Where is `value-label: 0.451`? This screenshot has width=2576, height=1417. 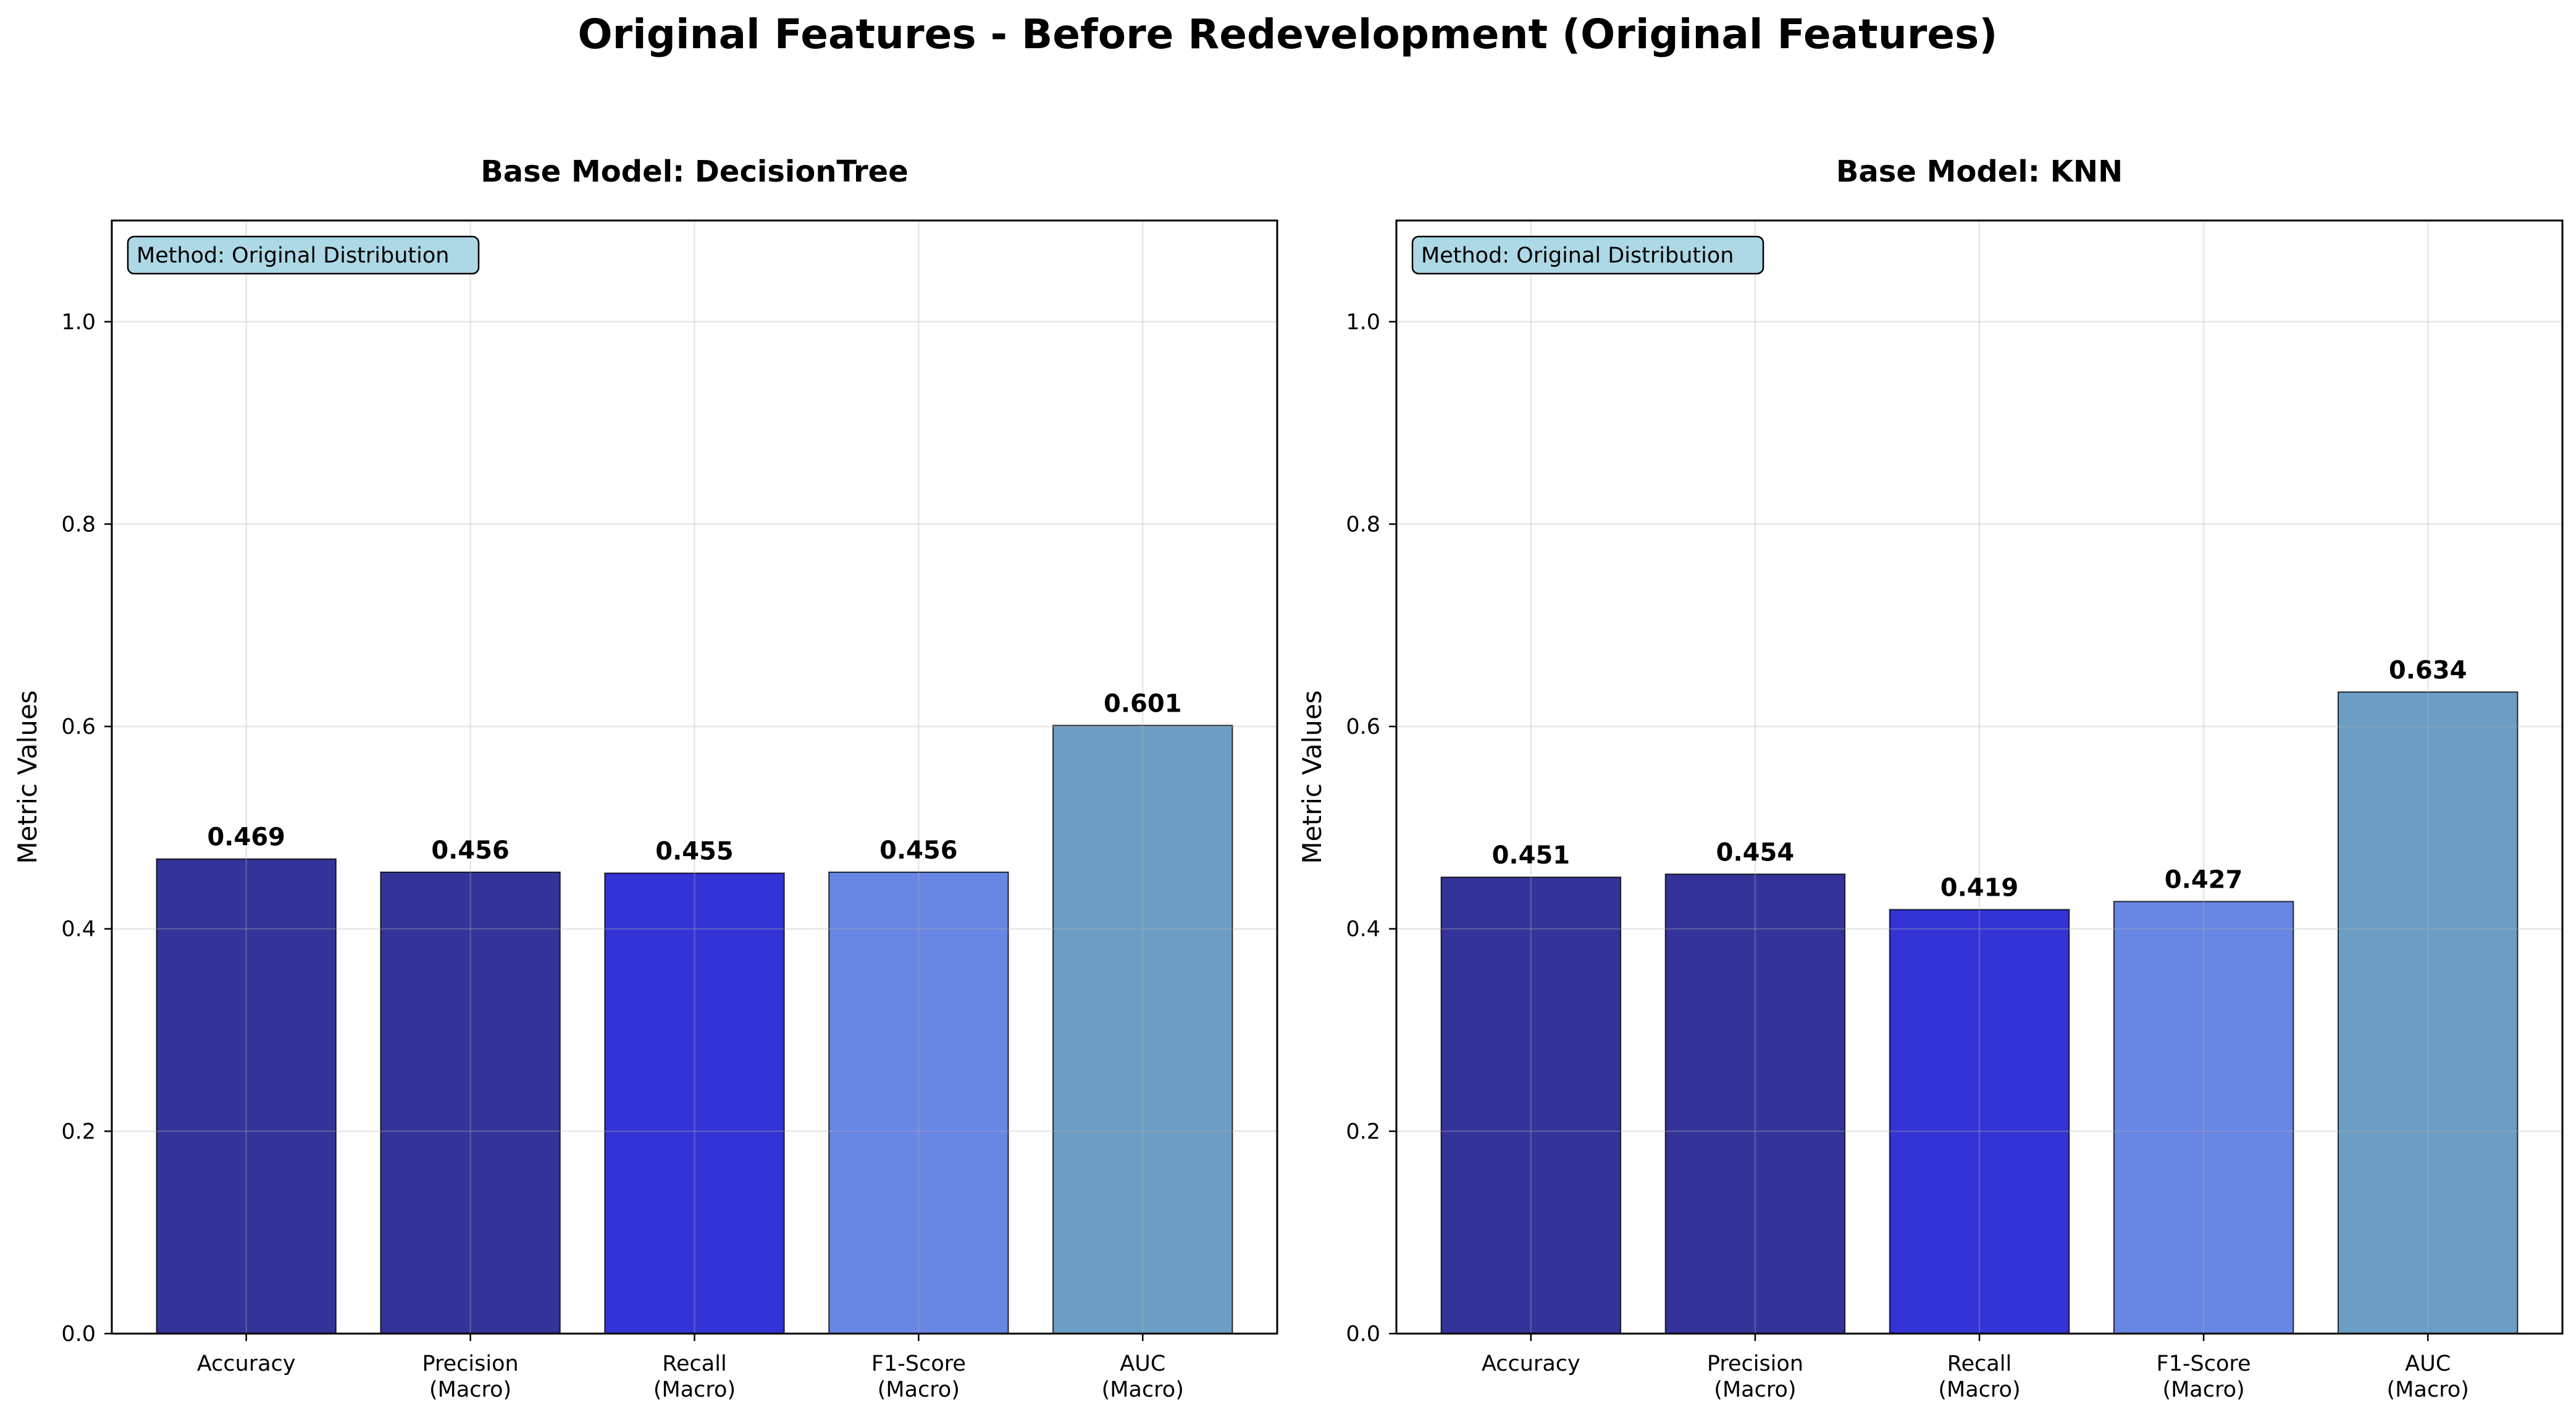 value-label: 0.451 is located at coordinates (1531, 856).